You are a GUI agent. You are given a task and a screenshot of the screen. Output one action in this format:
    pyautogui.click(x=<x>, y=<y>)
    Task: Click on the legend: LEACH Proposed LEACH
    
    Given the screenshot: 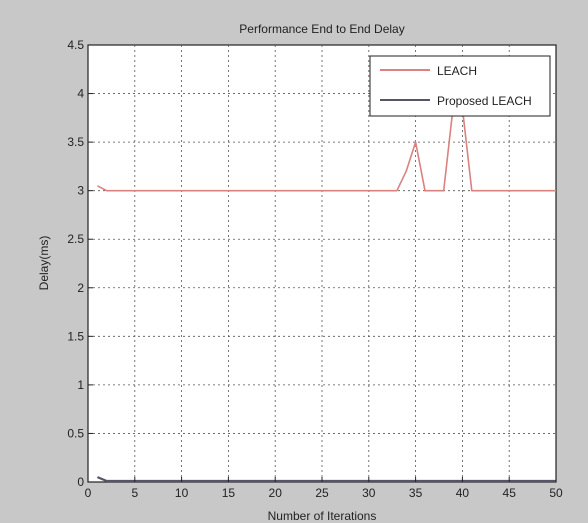 What is the action you would take?
    pyautogui.click(x=460, y=86)
    